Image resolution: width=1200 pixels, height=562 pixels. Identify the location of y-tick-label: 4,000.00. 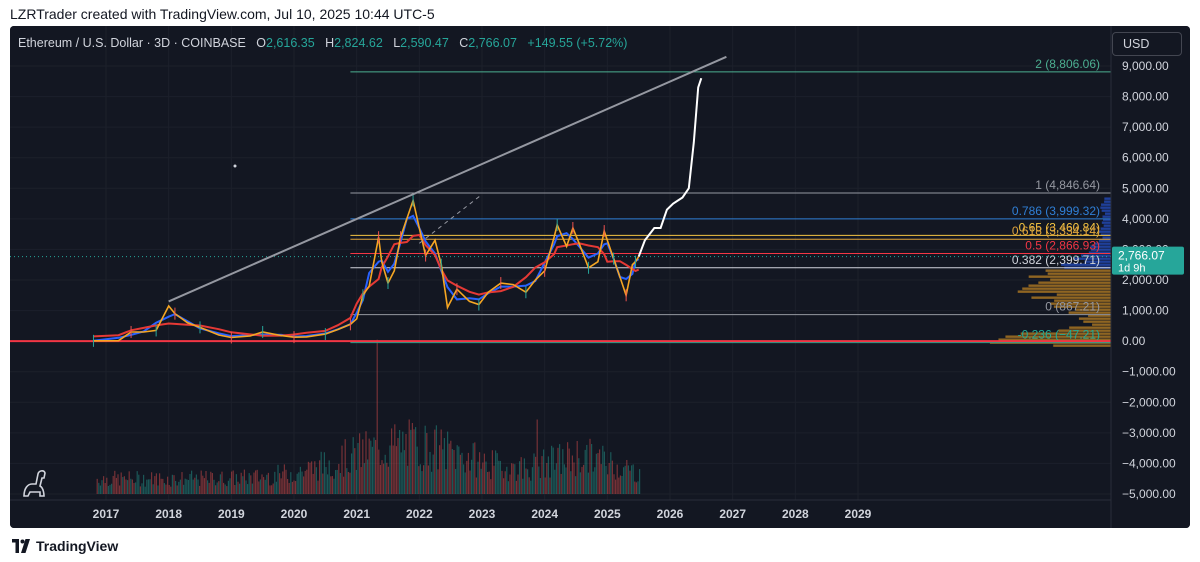
(1145, 219).